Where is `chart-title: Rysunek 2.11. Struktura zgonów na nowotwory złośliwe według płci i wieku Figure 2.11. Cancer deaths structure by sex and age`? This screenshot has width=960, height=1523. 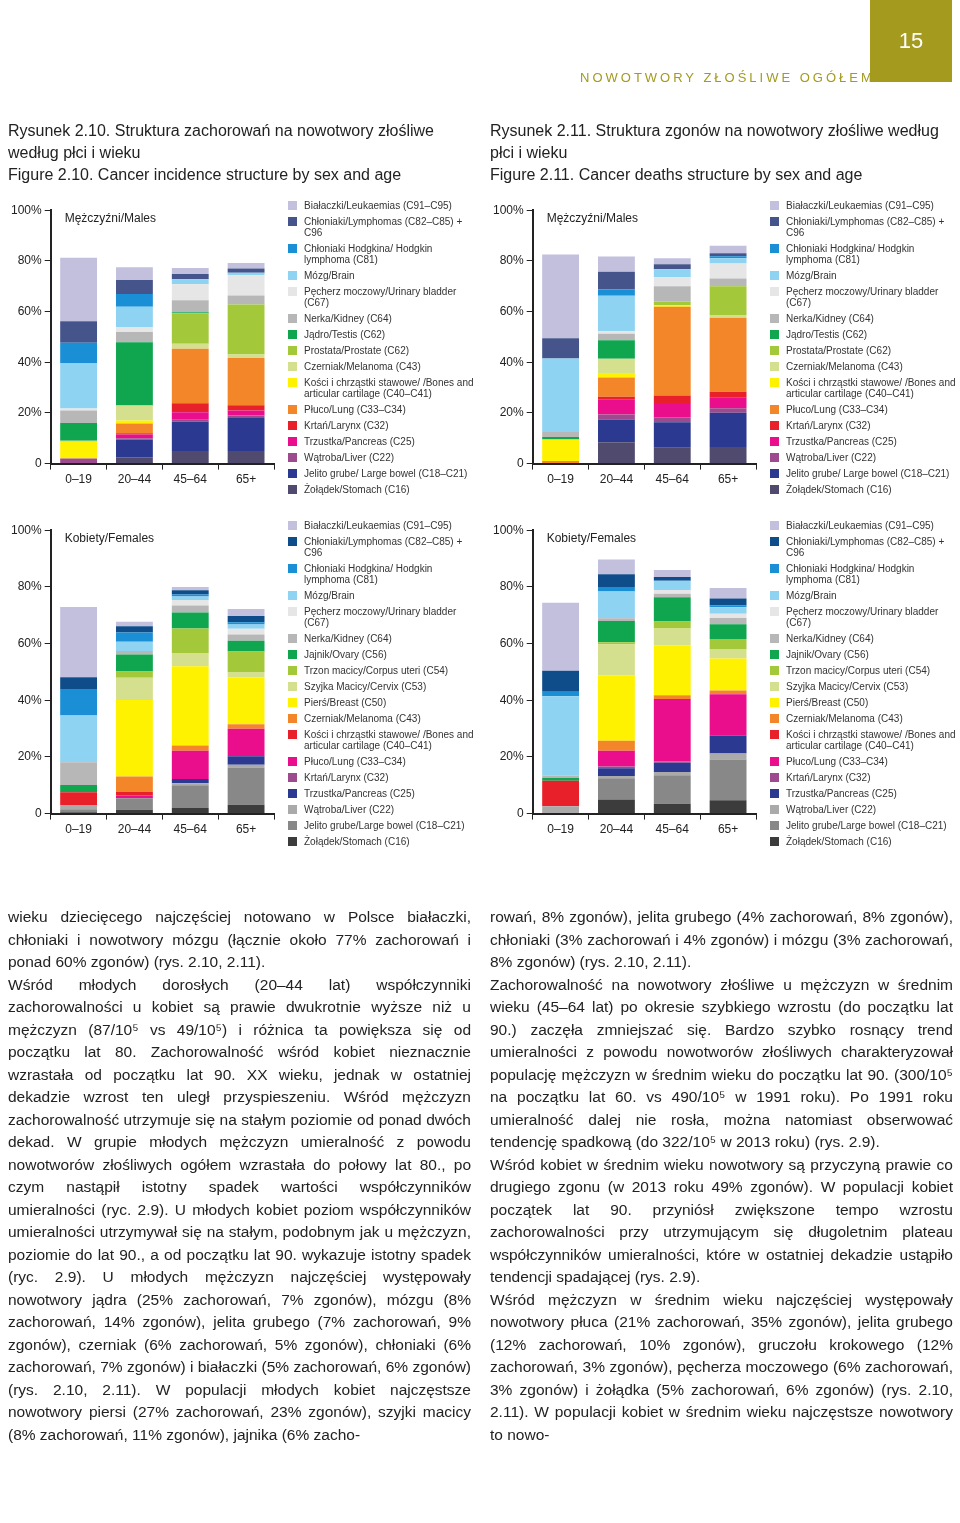 chart-title: Rysunek 2.11. Struktura zgonów na nowotwory złośliwe według płci i wieku Figure 2.11. Cancer deaths structure by sex and age is located at coordinates (715, 153).